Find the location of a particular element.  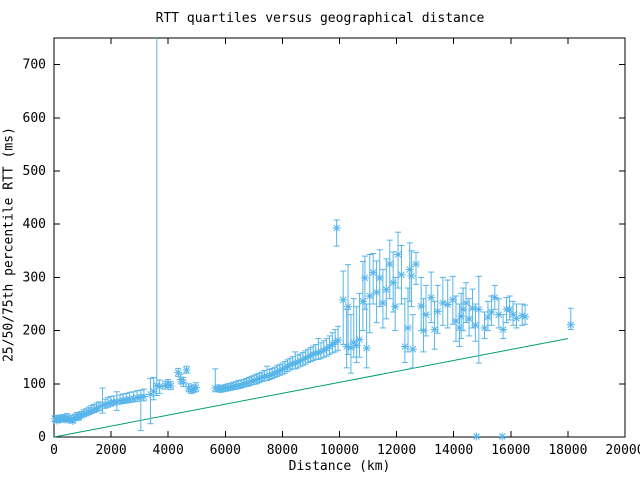

x-tick-label: 0 is located at coordinates (54, 450).